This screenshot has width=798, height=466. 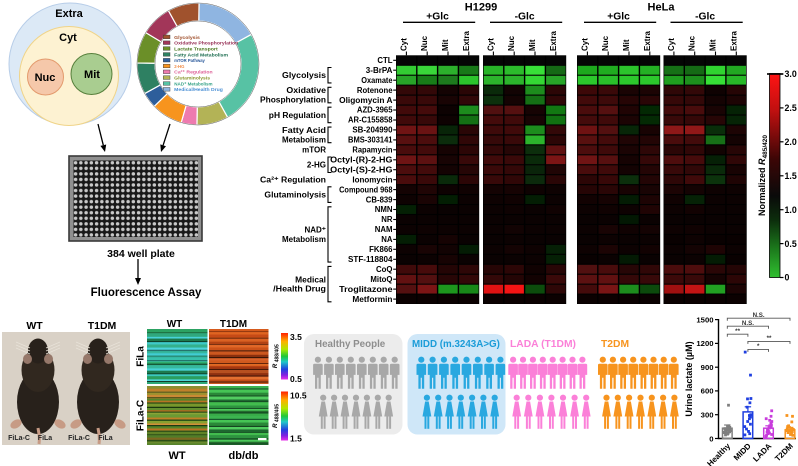 I want to click on svg-text: 384 well plate, so click(x=141, y=254).